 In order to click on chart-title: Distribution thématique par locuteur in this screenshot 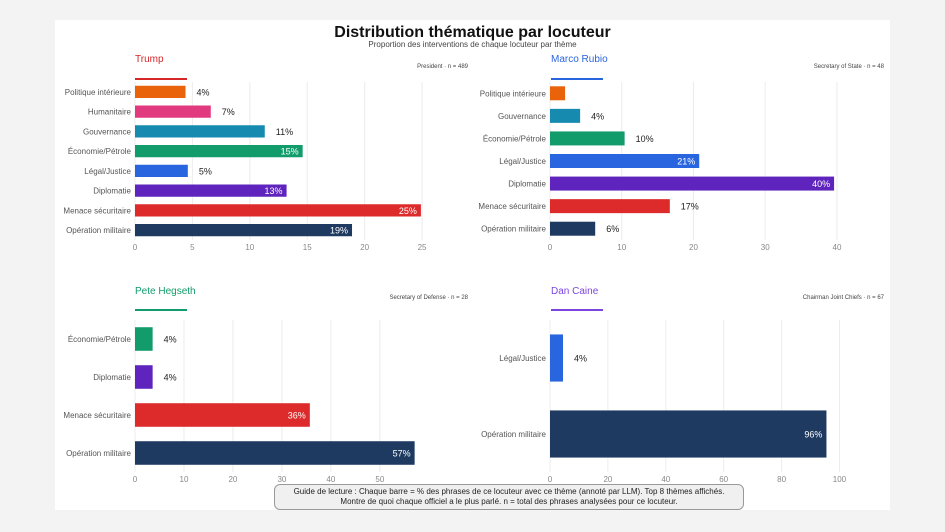, I will do `click(472, 32)`.